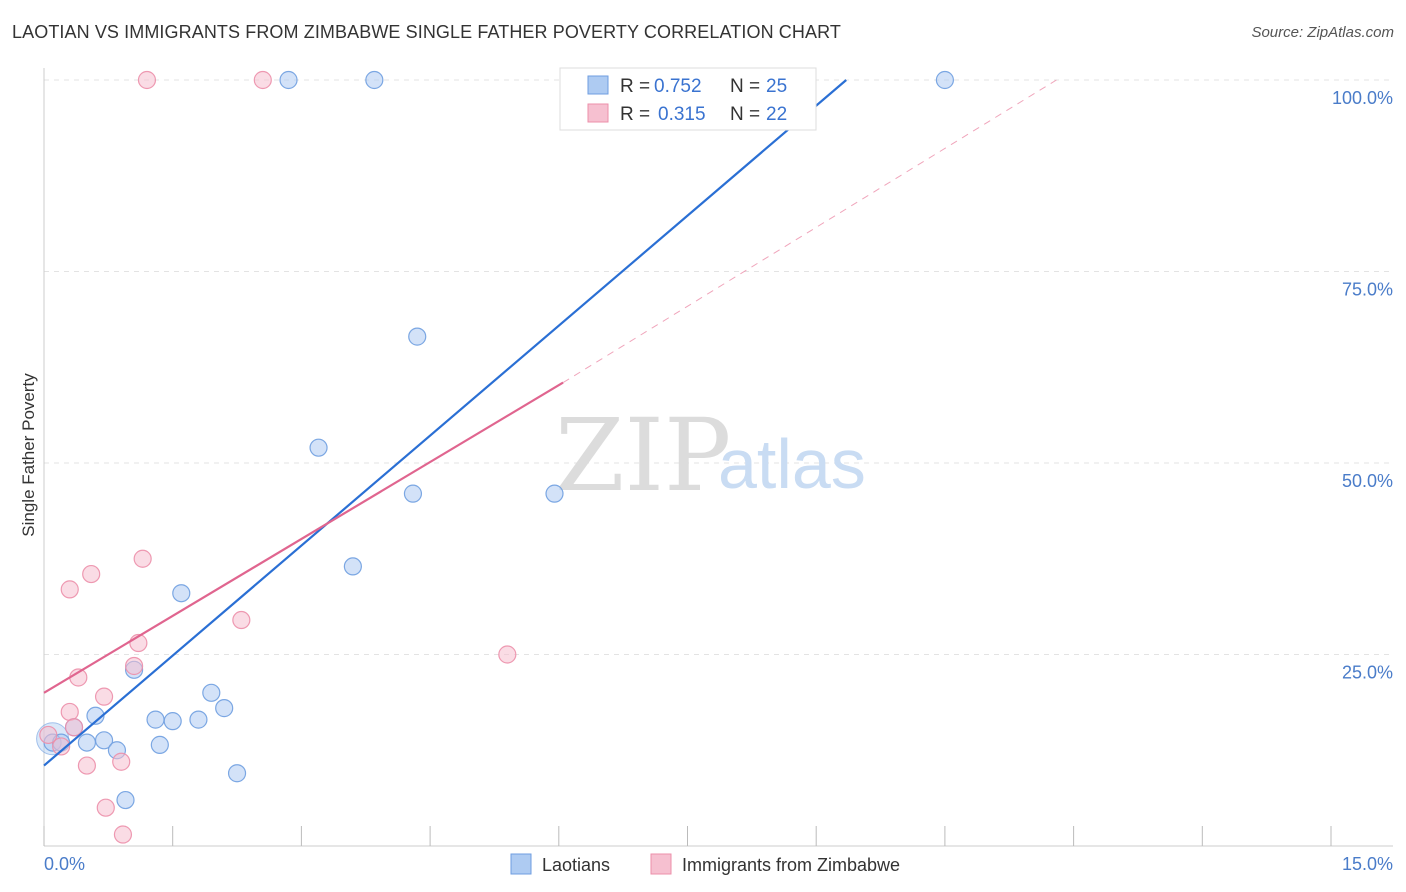 The width and height of the screenshot is (1406, 892). What do you see at coordinates (598, 85) in the screenshot?
I see `stats-swatch-laotians` at bounding box center [598, 85].